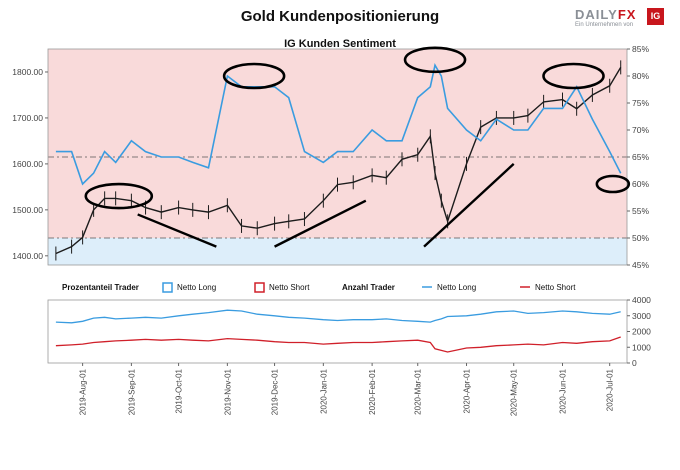 The width and height of the screenshot is (680, 470). I want to click on right-tick-label: 85%, so click(640, 49).